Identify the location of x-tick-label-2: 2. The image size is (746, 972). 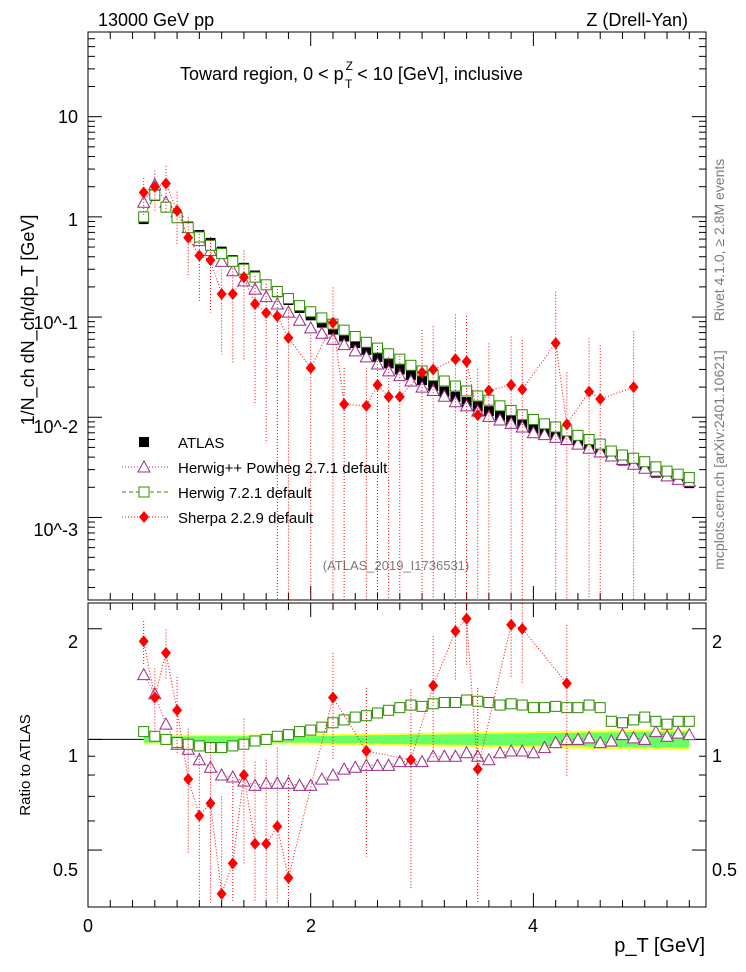
(311, 926).